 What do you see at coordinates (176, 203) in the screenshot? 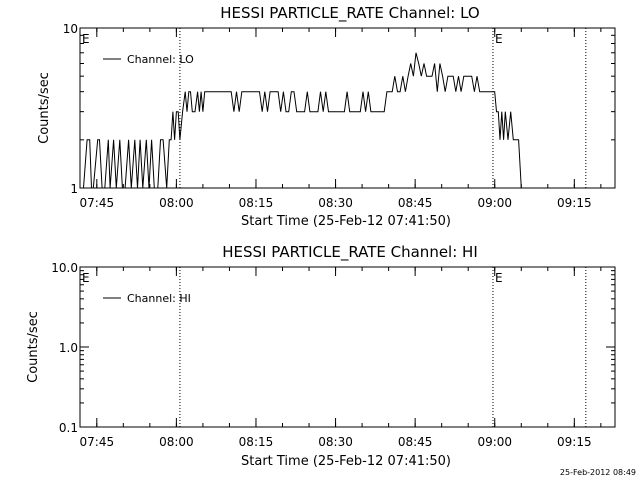
I see `lo-x-tick-label-1: 08:00` at bounding box center [176, 203].